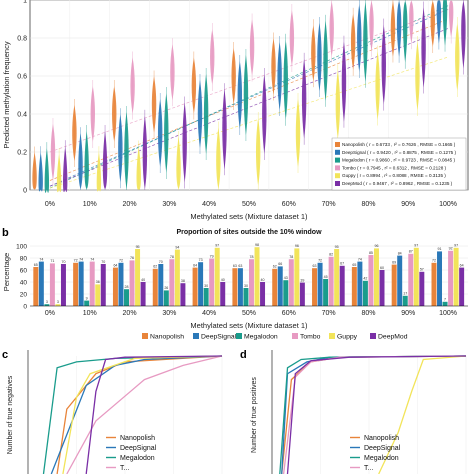 The width and height of the screenshot is (474, 474). I want to click on panel-b-data-label: 66, so click(280, 264).